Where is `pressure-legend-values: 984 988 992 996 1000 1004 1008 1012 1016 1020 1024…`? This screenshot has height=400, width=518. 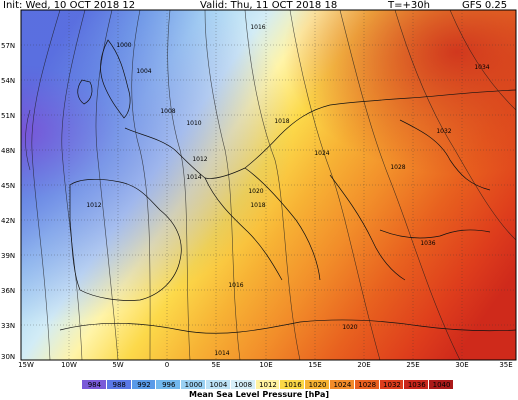 pressure-legend-values: 984 988 992 996 1000 1004 1008 1012 1016 1020 1024… is located at coordinates (268, 385).